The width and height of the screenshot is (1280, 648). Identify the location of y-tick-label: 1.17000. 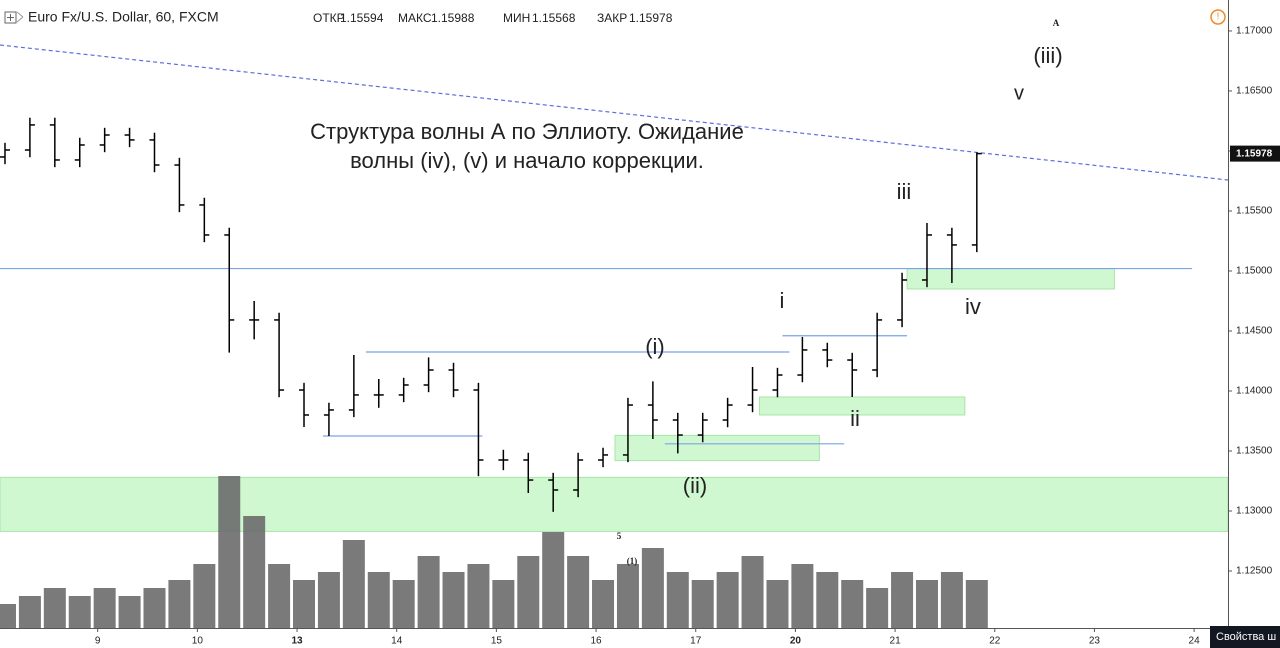
(1254, 31).